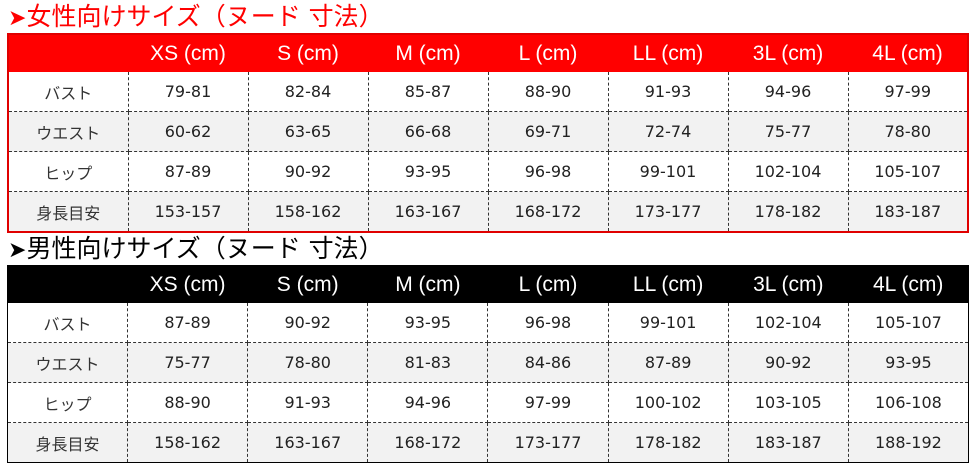 This screenshot has height=468, width=977. I want to click on size-cell: 79-81, so click(188, 92).